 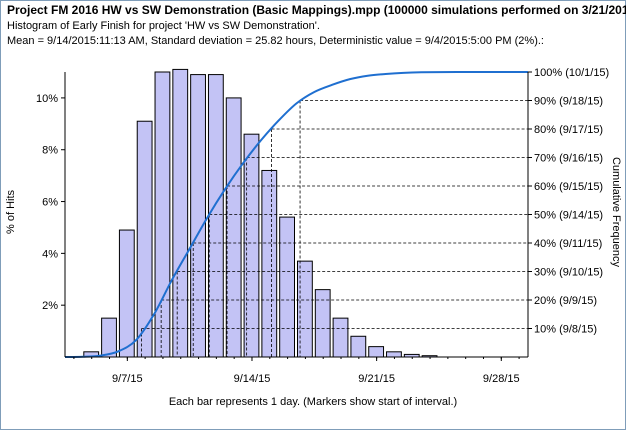 I want to click on y2-tick-label: 20% (9/9/15), so click(x=565, y=301).